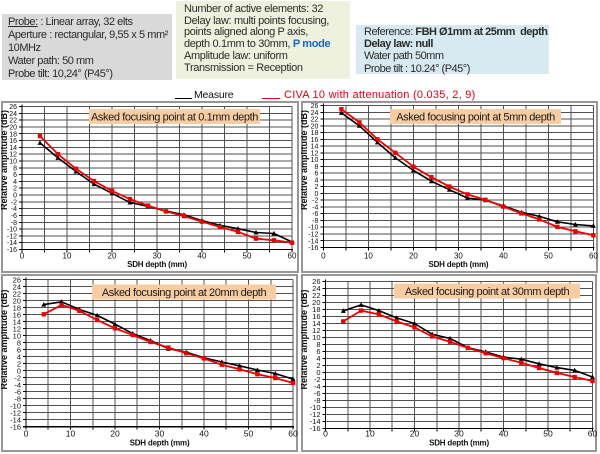 This screenshot has width=600, height=454. I want to click on svg-text:Asked focusing point at 20mm d: Asked focusing point at 20mm depth, so click(184, 293).